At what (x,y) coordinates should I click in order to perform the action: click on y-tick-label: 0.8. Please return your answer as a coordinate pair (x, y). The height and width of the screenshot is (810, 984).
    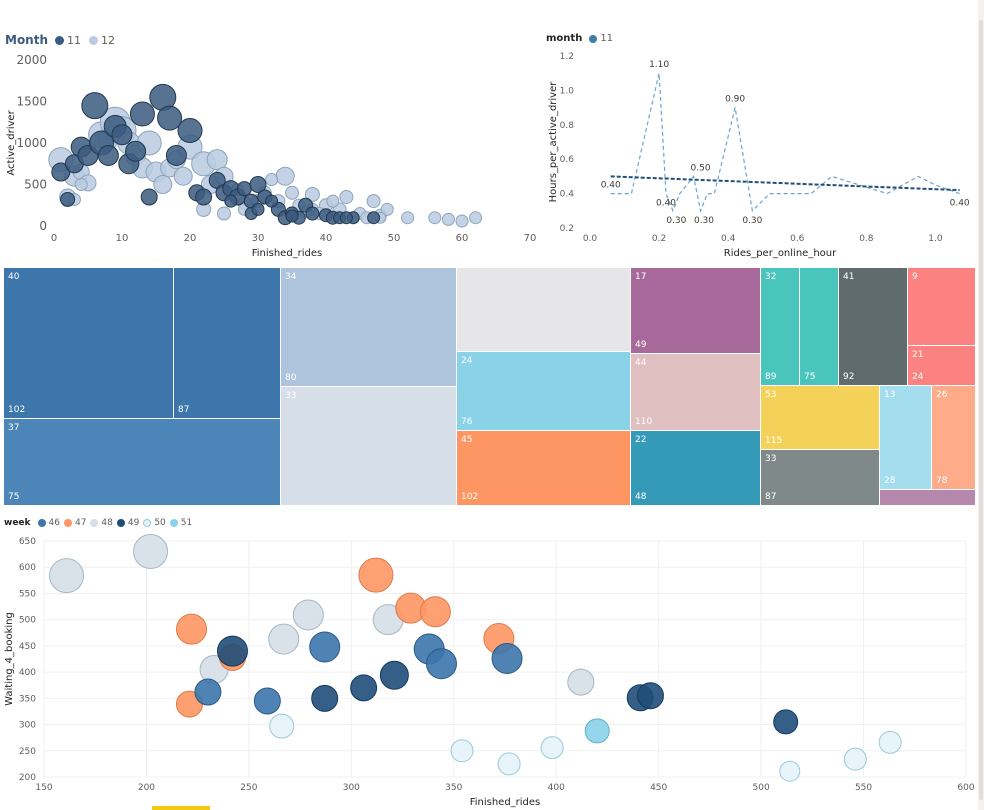
    Looking at the image, I should click on (567, 126).